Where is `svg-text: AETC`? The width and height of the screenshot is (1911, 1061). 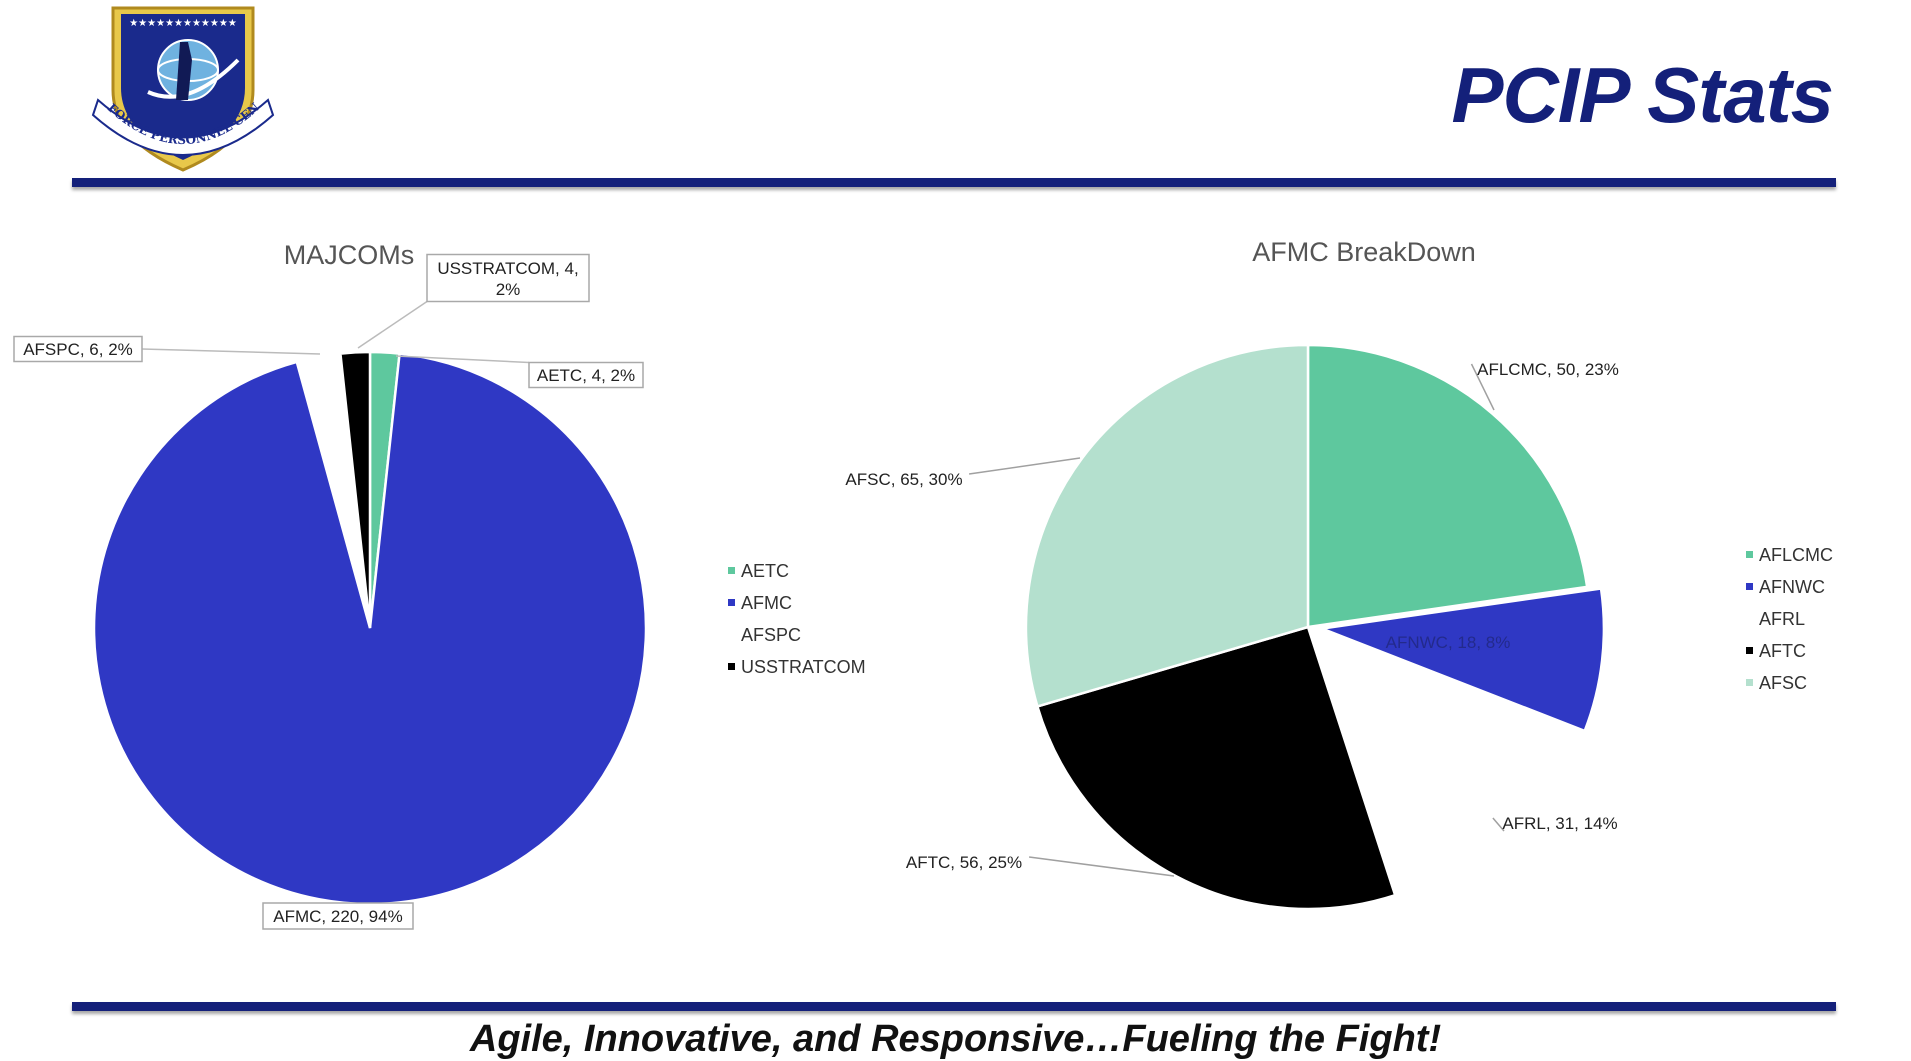
svg-text: AETC is located at coordinates (765, 571).